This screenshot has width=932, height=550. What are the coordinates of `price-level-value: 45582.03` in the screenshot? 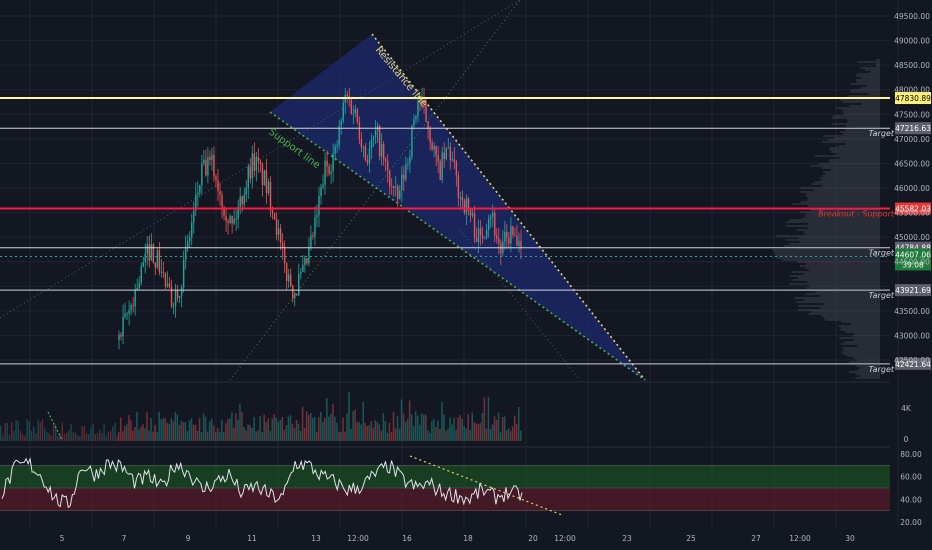 It's located at (913, 209).